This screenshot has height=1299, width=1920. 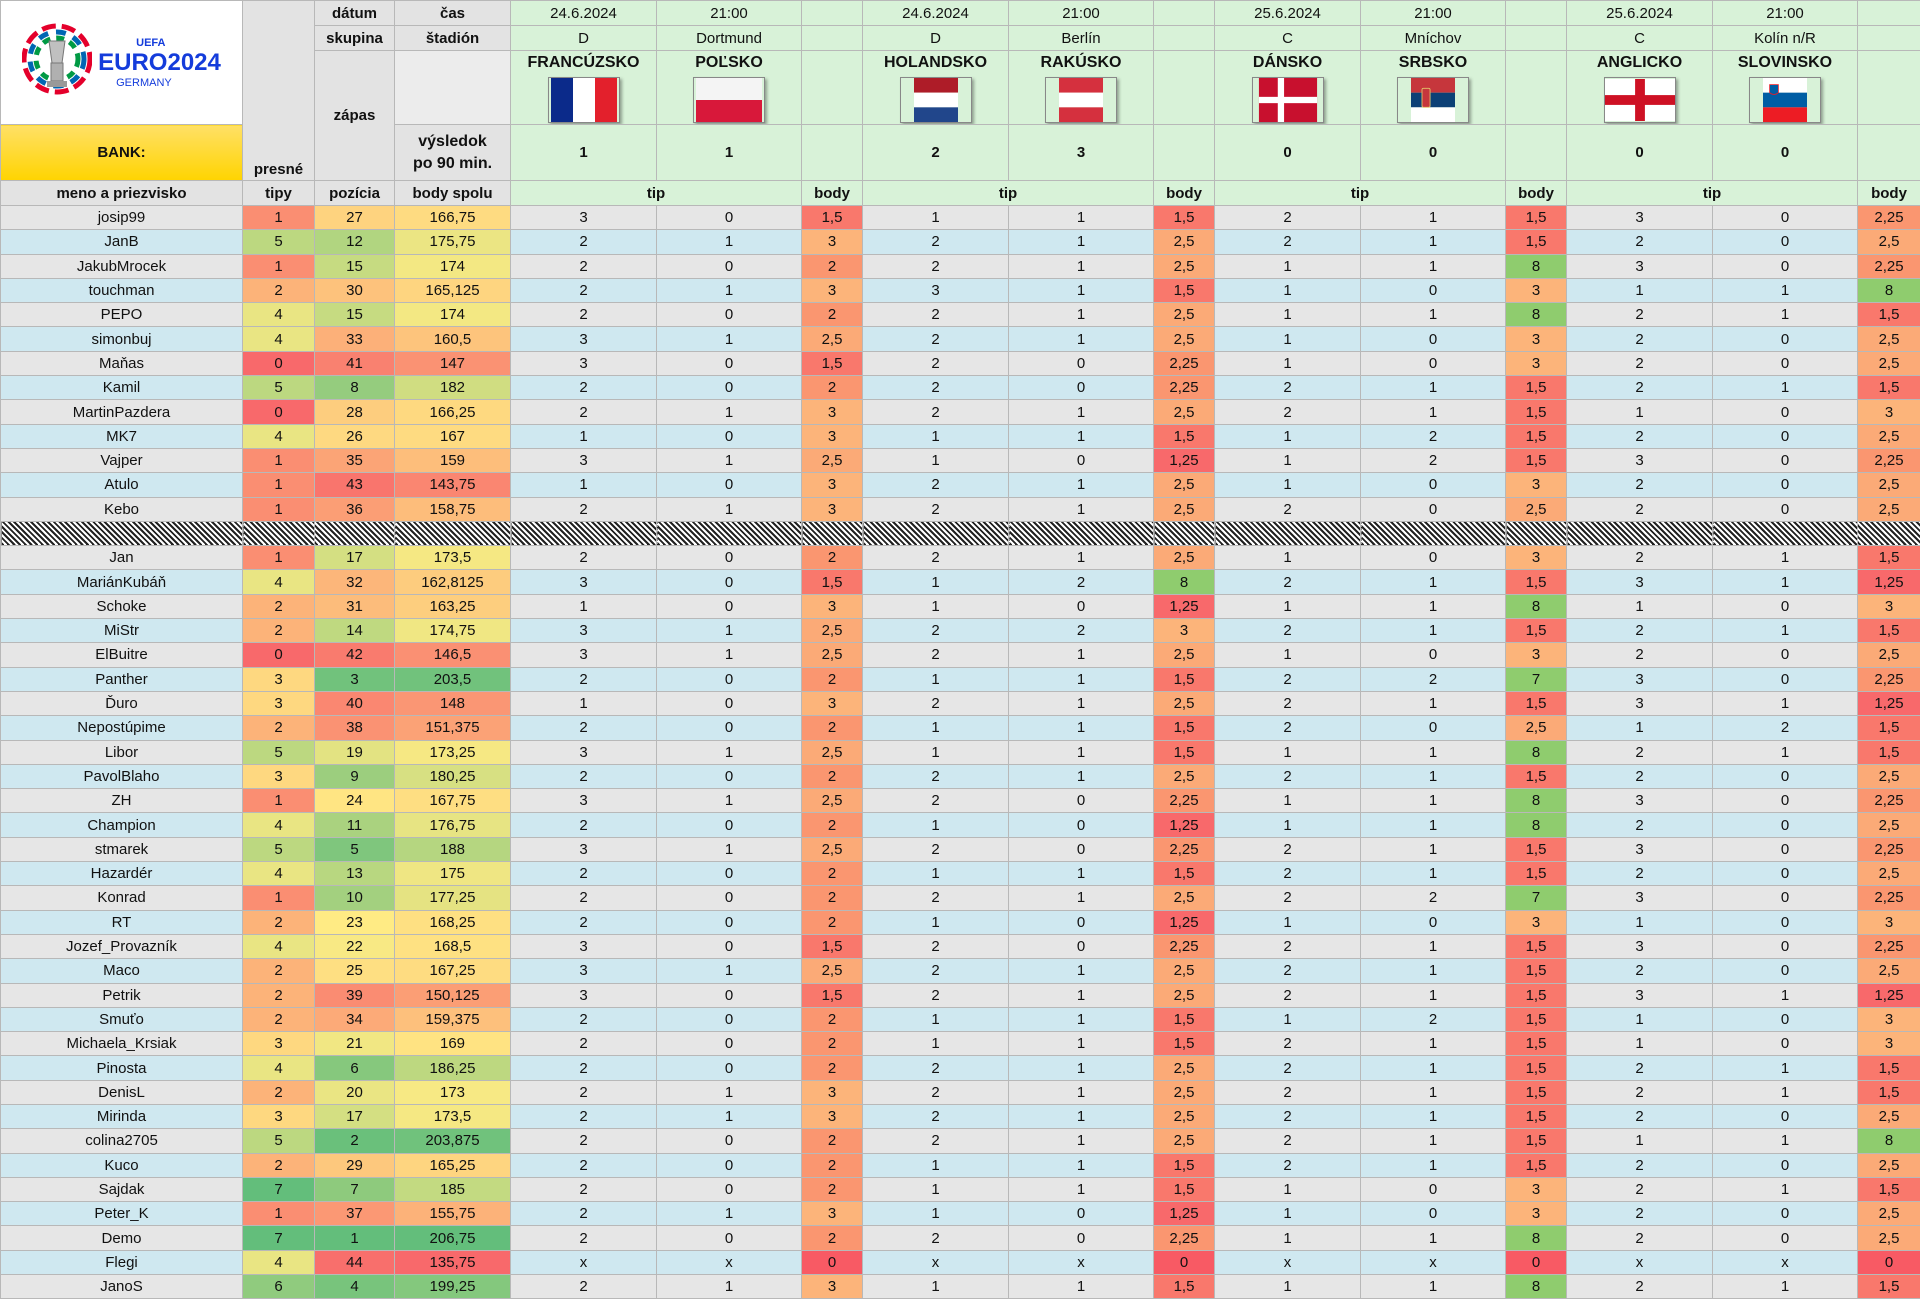 What do you see at coordinates (453, 533) in the screenshot?
I see `total-points-cell: 0` at bounding box center [453, 533].